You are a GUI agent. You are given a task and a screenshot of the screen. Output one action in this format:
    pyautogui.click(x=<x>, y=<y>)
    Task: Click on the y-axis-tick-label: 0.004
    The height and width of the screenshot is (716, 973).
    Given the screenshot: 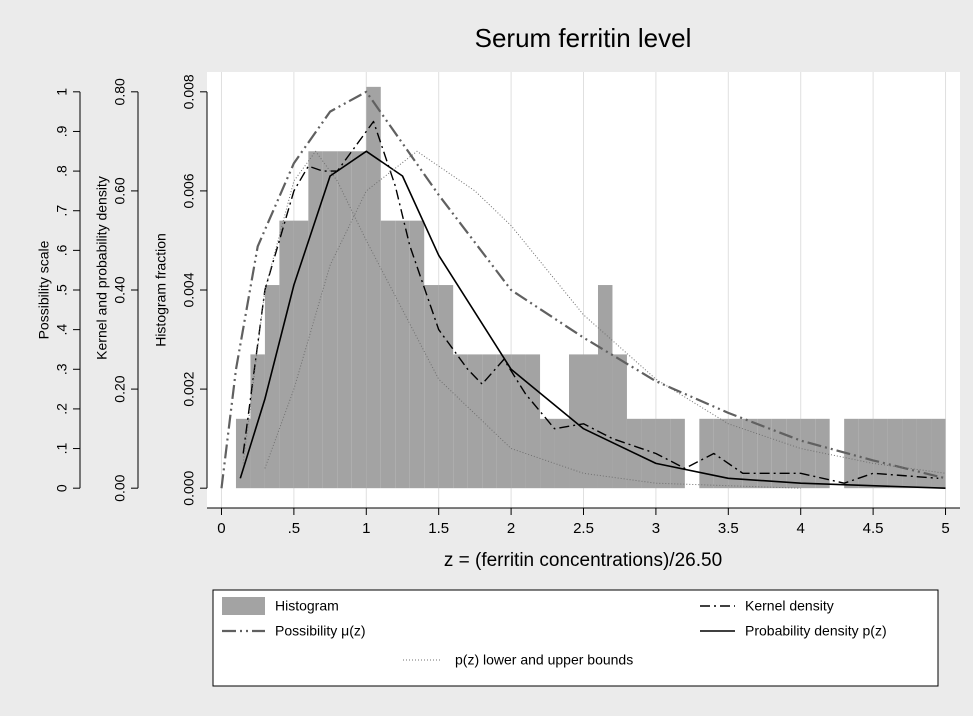 What is the action you would take?
    pyautogui.click(x=189, y=289)
    